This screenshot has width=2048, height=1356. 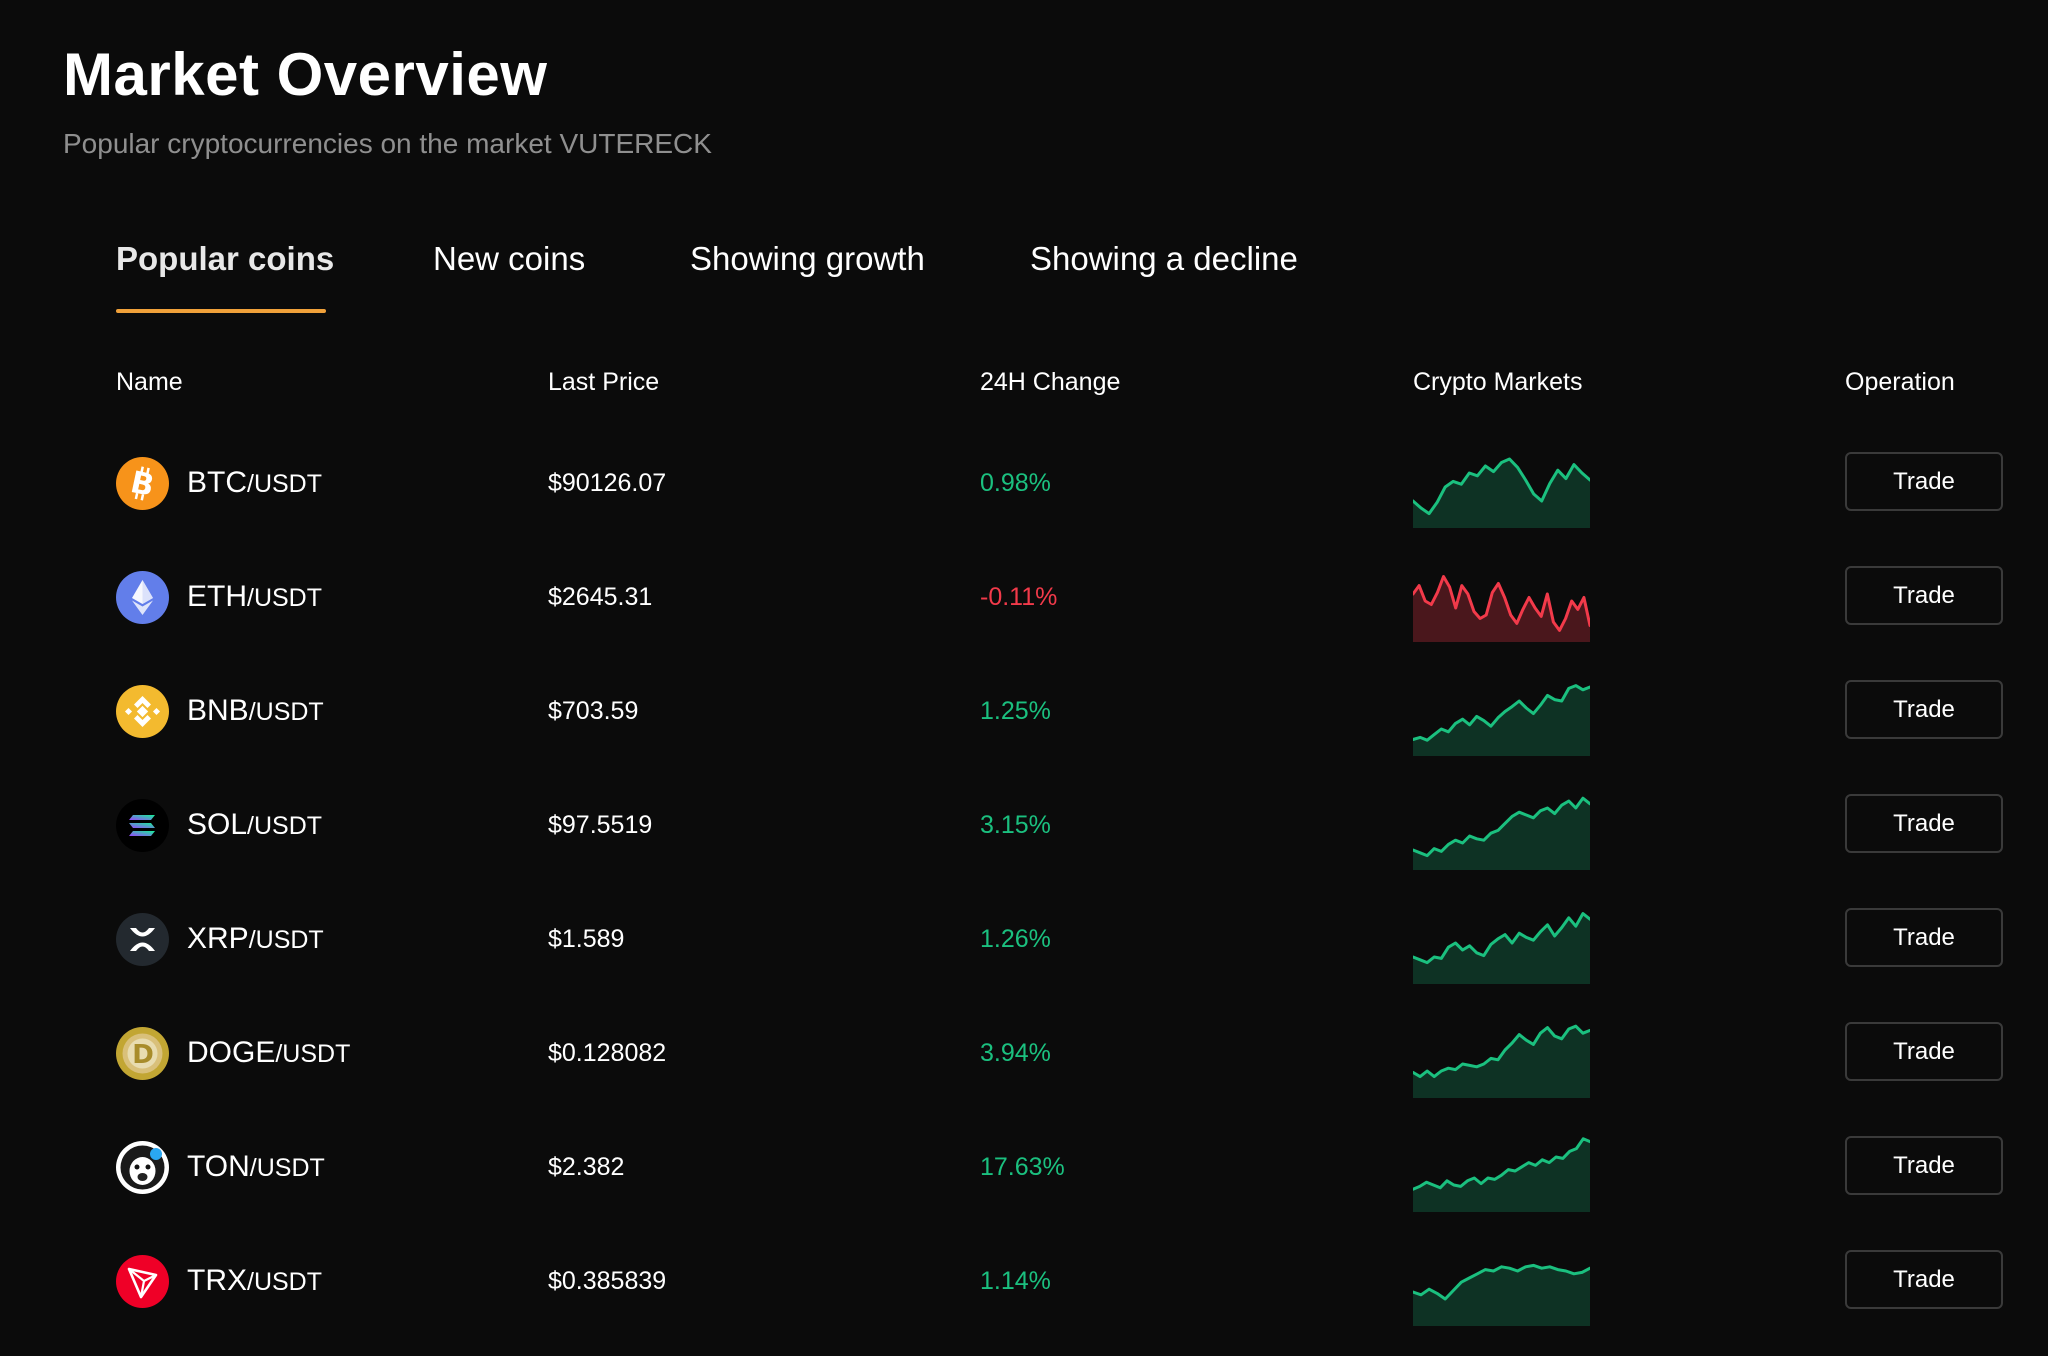 I want to click on active-tab-indicator, so click(x=221, y=311).